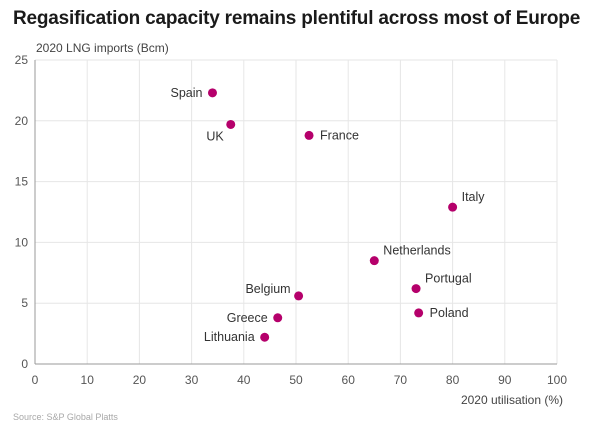 The height and width of the screenshot is (425, 591). Describe the element at coordinates (212, 93) in the screenshot. I see `data-point-spain` at that location.